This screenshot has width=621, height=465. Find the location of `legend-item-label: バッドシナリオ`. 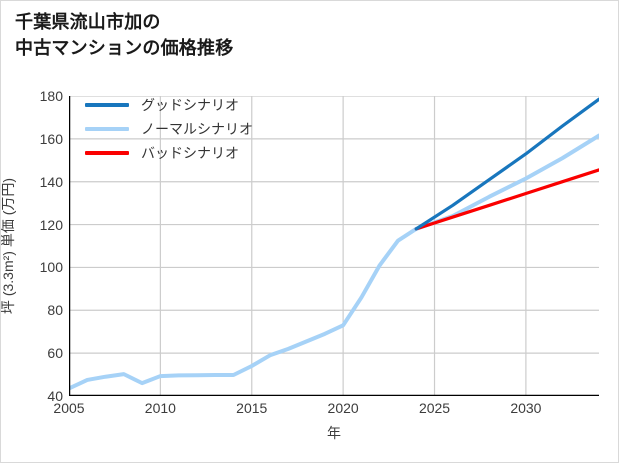

legend-item-label: バッドシナリオ is located at coordinates (190, 153).